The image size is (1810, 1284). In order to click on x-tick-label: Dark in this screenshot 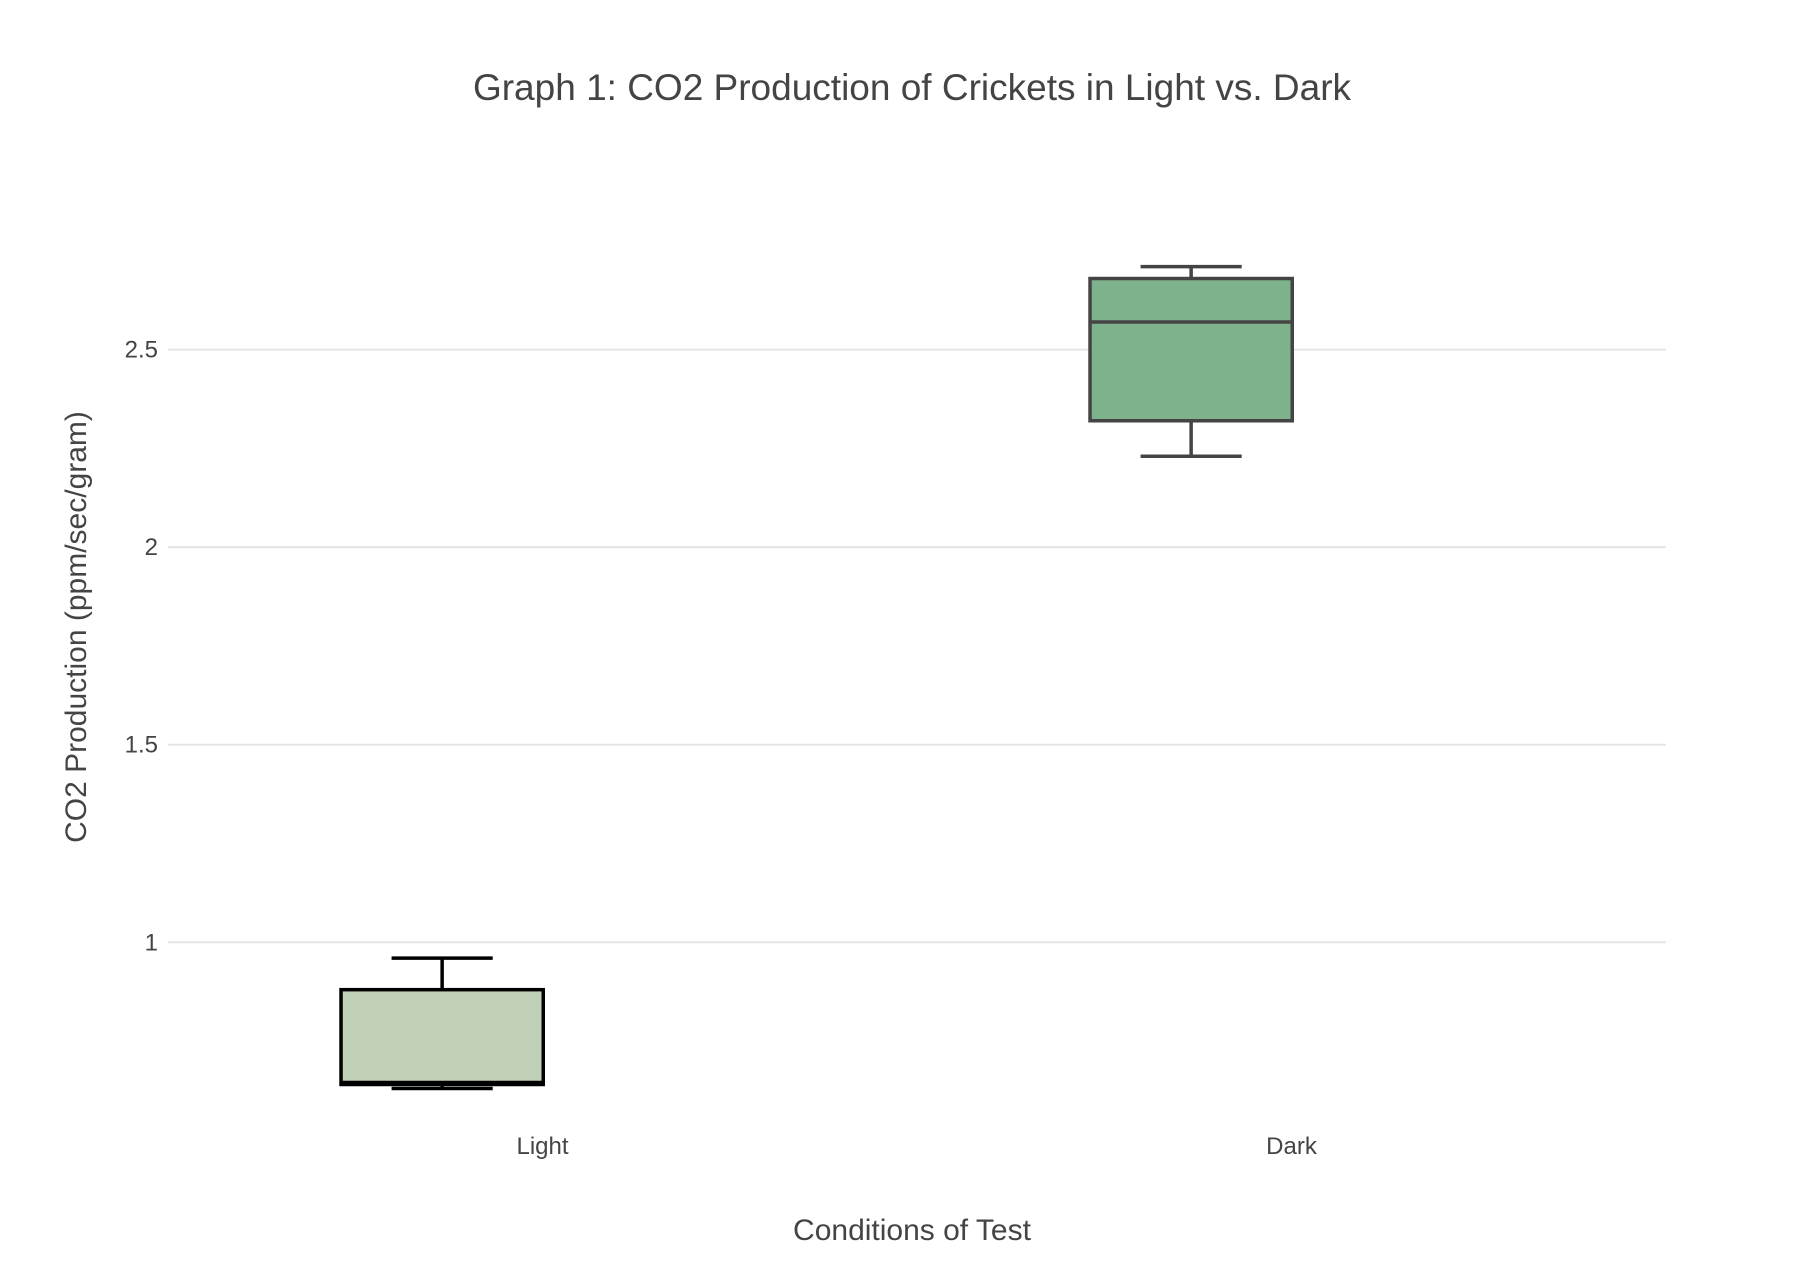, I will do `click(1292, 1146)`.